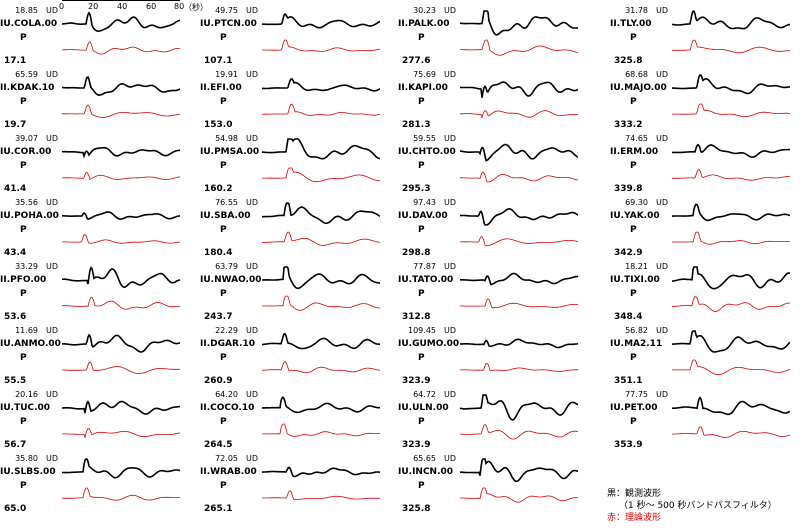 Image resolution: width=806 pixels, height=530 pixels. What do you see at coordinates (698, 506) in the screenshot?
I see `legend-observed-filter: （1 秒～ 500 秒バンドパスフィルタ）` at bounding box center [698, 506].